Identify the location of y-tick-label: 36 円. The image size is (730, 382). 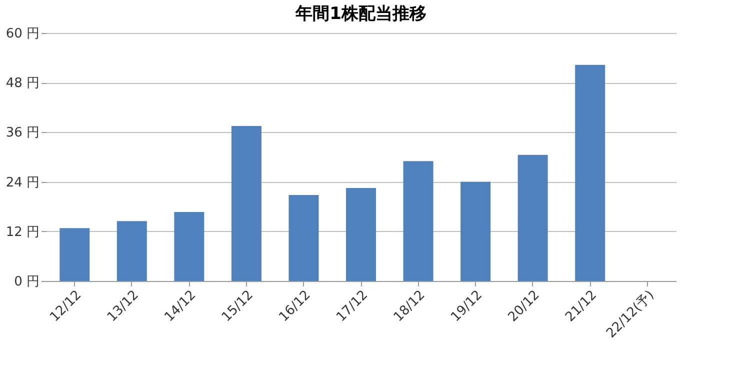
(23, 133).